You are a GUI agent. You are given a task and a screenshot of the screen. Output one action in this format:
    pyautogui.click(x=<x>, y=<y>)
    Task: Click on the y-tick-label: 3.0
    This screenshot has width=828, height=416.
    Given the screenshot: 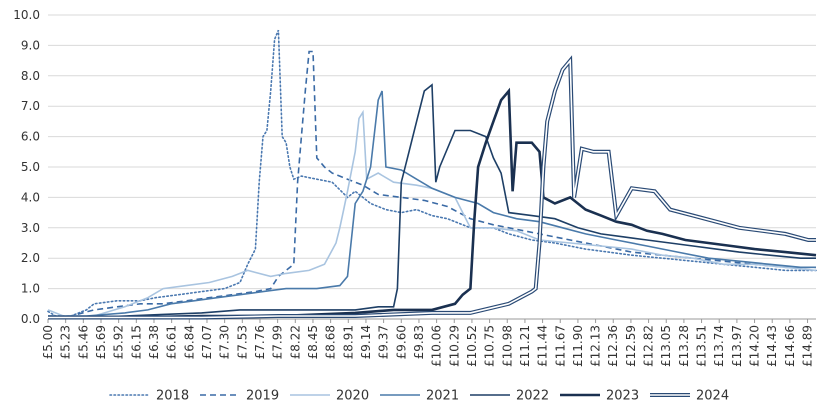 What is the action you would take?
    pyautogui.click(x=30, y=228)
    